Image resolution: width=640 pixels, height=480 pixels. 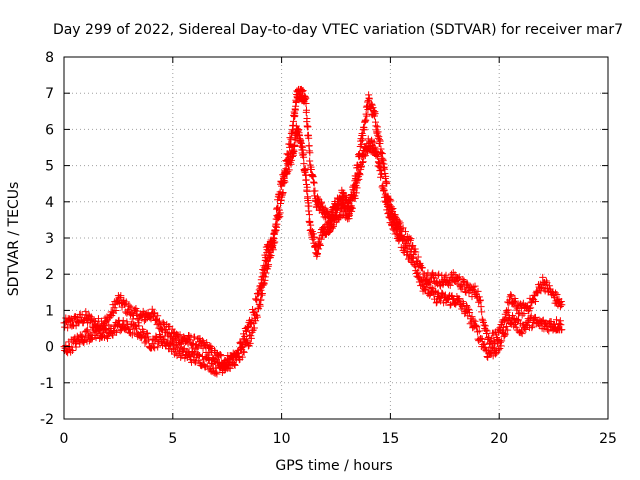 What do you see at coordinates (49, 58) in the screenshot?
I see `y-tick-label: 8` at bounding box center [49, 58].